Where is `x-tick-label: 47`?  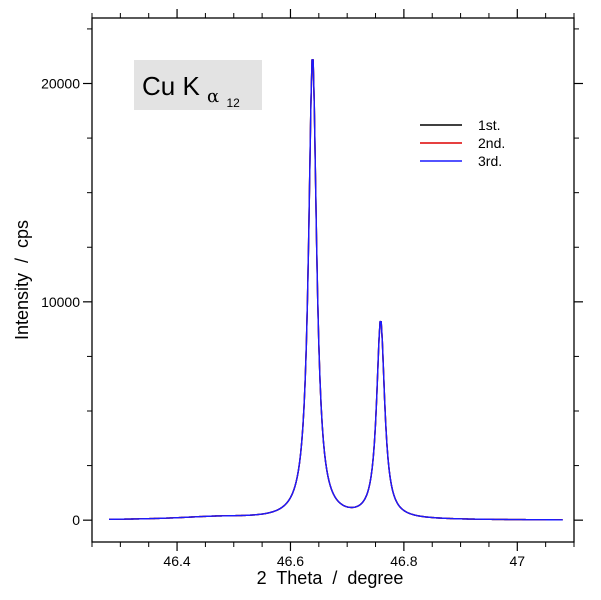 x-tick-label: 47 is located at coordinates (518, 561).